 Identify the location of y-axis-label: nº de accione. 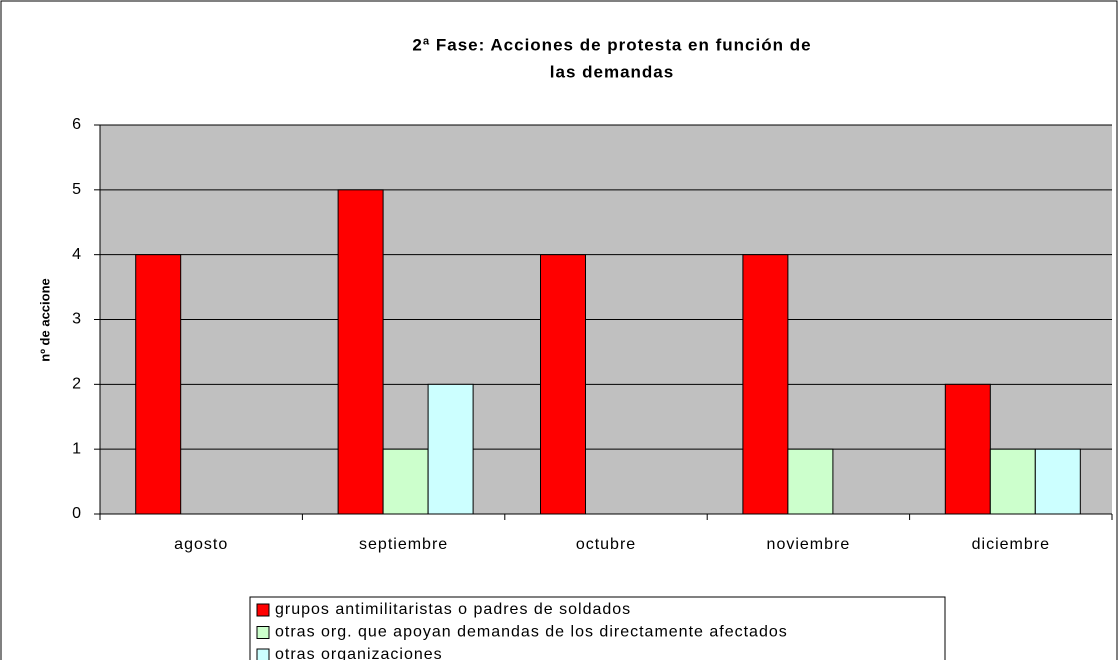
(44, 320).